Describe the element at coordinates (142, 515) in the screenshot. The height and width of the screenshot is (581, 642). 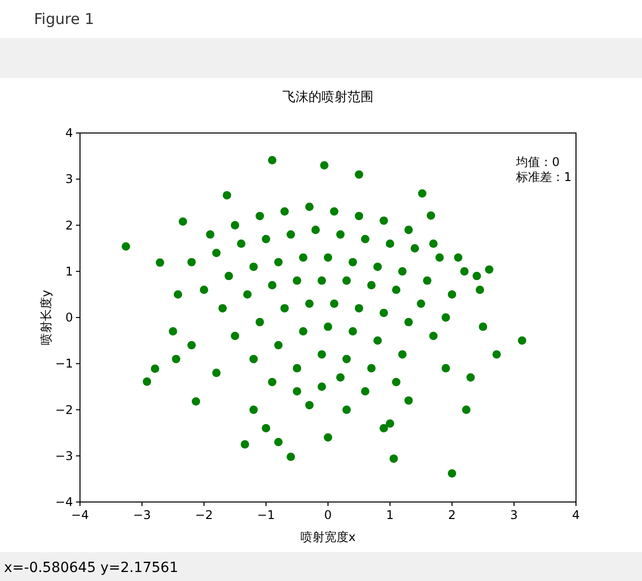
I see `x-tick-label: −3` at that location.